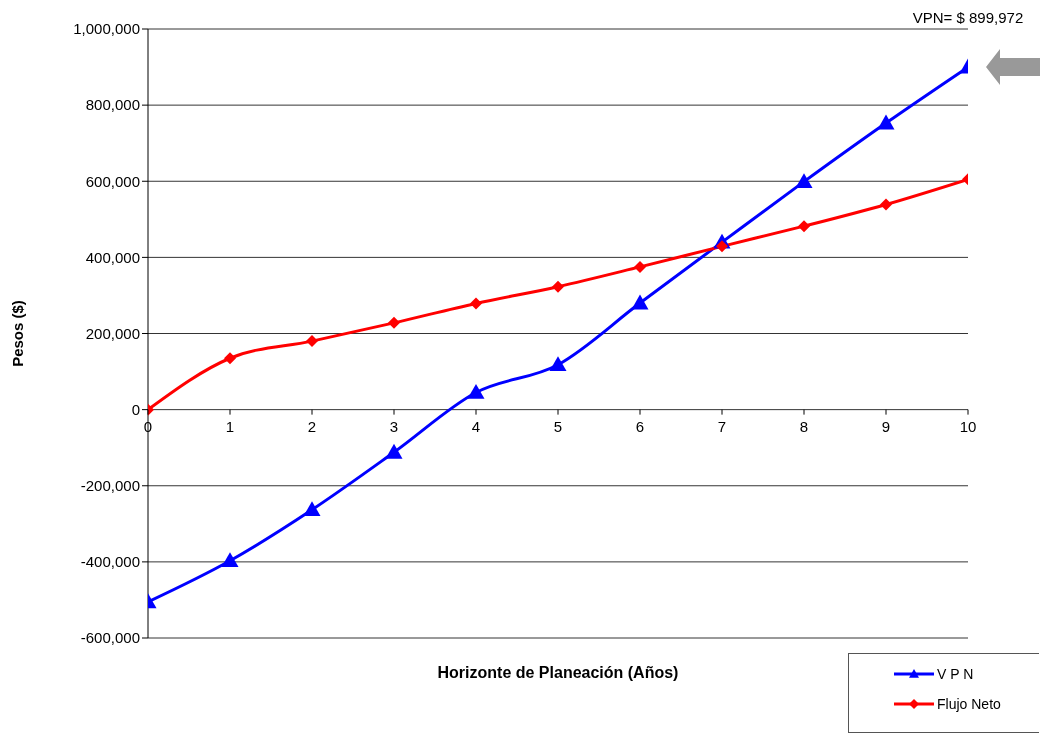 This screenshot has width=1042, height=736. I want to click on x-tick-label: 10, so click(968, 426).